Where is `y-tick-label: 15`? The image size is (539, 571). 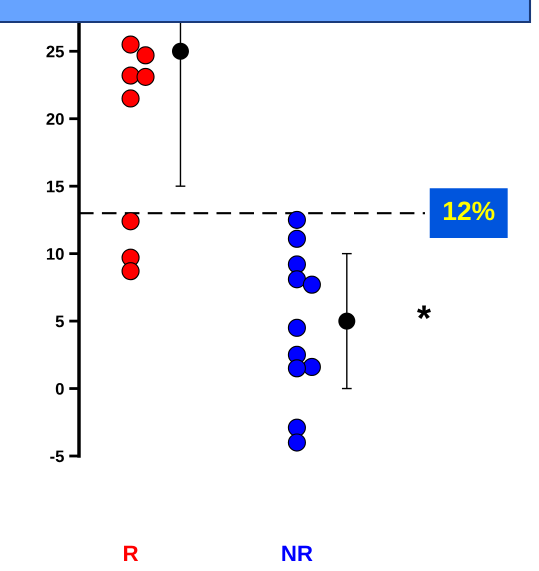 y-tick-label: 15 is located at coordinates (55, 186).